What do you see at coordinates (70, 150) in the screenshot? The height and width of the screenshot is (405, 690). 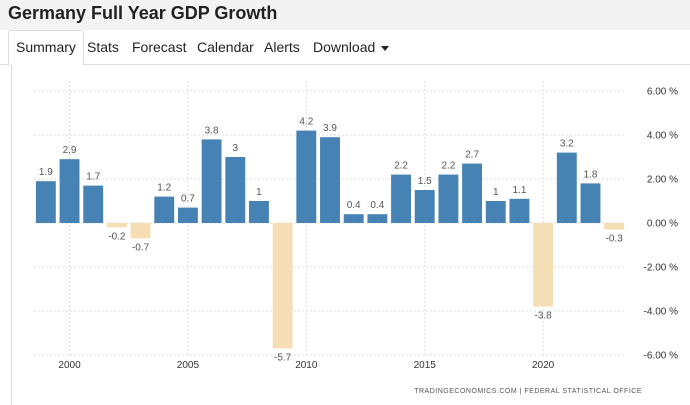 I see `data-label: 2.9` at bounding box center [70, 150].